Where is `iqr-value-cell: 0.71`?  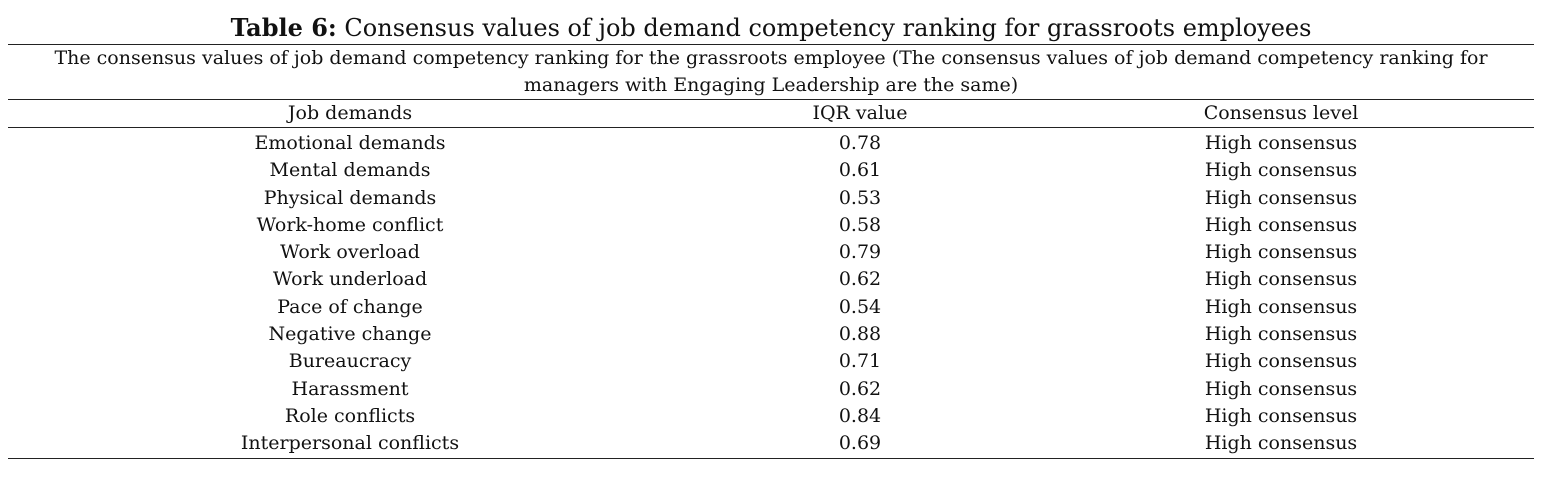 iqr-value-cell: 0.71 is located at coordinates (860, 361).